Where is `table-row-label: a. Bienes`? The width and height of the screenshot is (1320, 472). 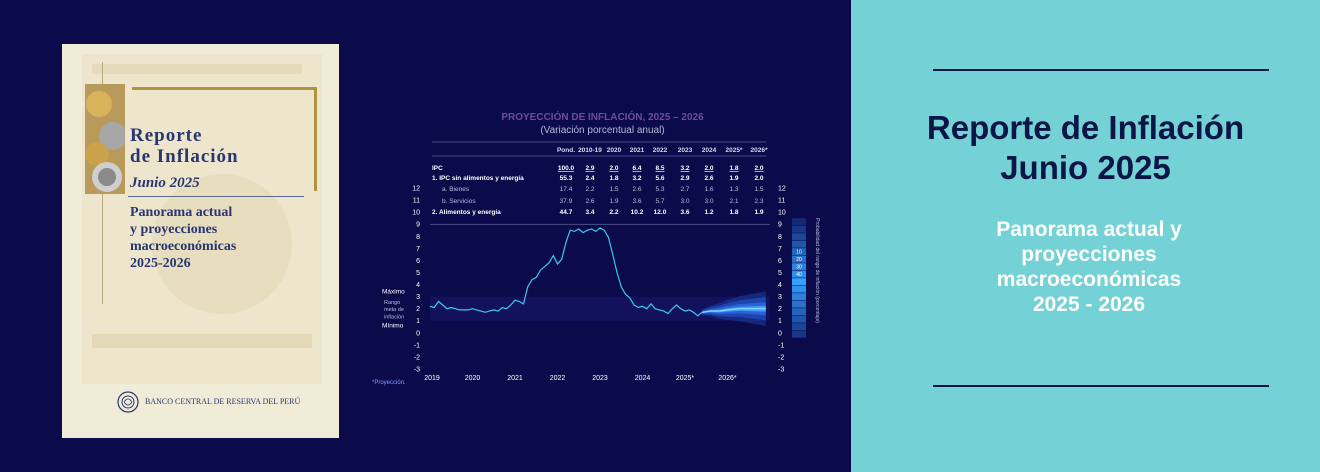
table-row-label: a. Bienes is located at coordinates (456, 189).